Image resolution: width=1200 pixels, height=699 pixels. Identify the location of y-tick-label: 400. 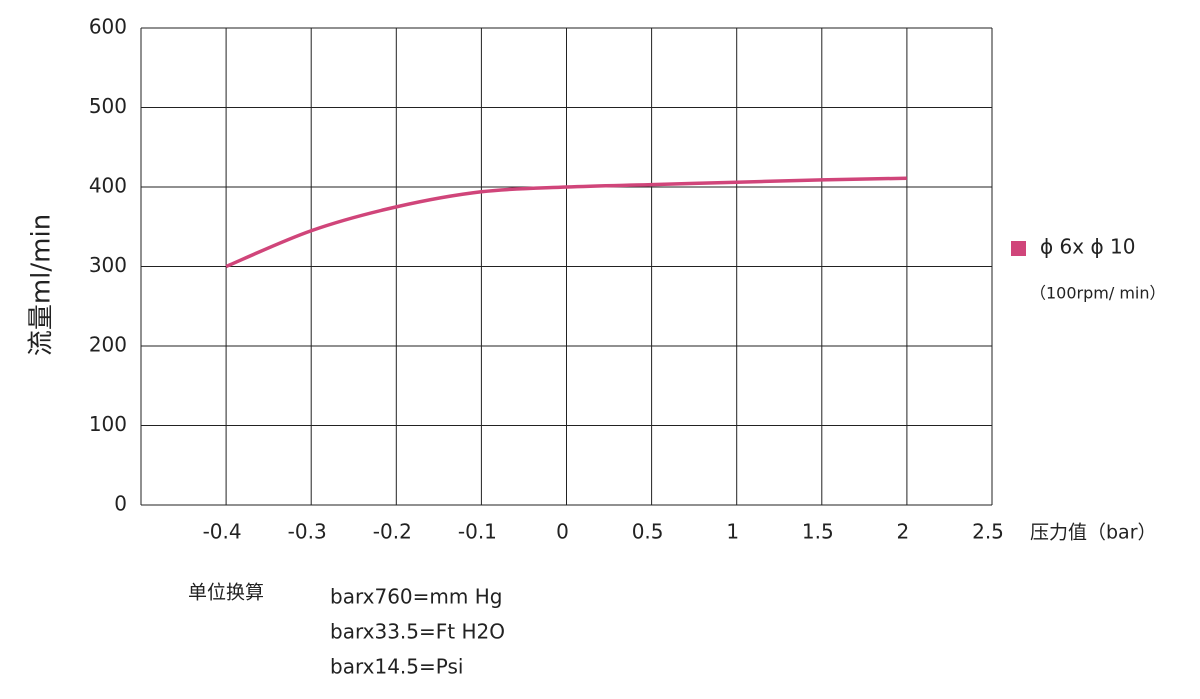
(108, 186).